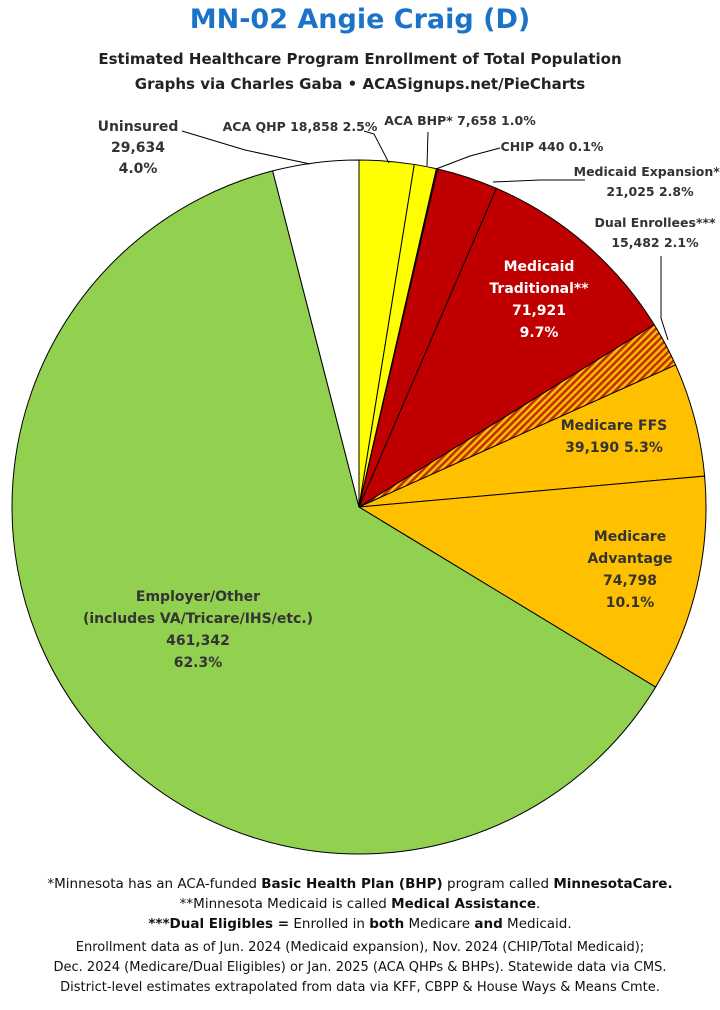  What do you see at coordinates (198, 663) in the screenshot?
I see `data-label-employer-other: 62.3%` at bounding box center [198, 663].